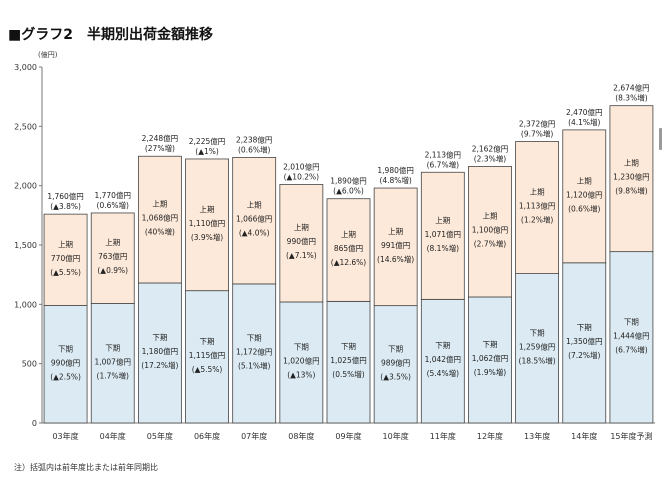  I want to click on total-change-label: (▲10.2%), so click(302, 176).